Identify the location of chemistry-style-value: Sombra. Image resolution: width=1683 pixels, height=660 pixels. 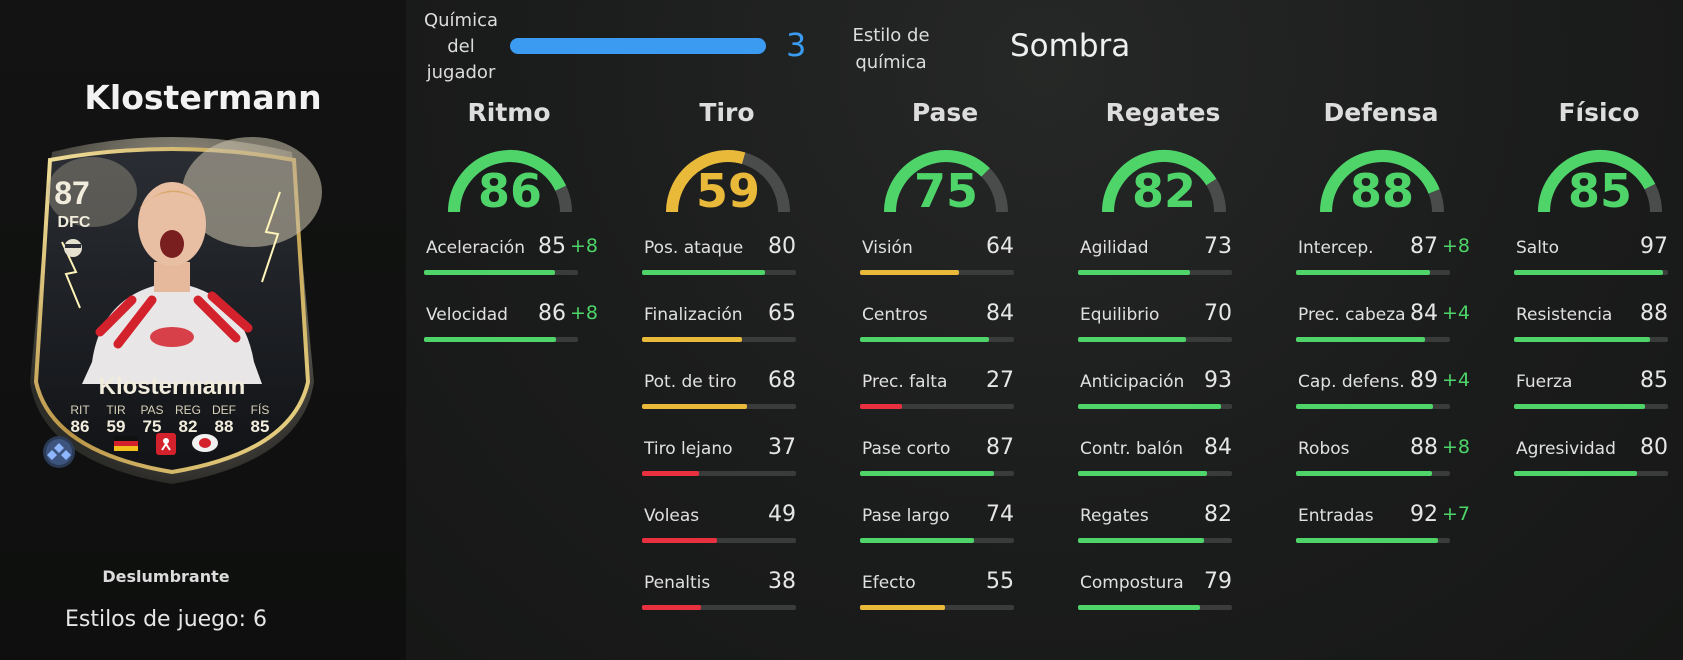
(1070, 46).